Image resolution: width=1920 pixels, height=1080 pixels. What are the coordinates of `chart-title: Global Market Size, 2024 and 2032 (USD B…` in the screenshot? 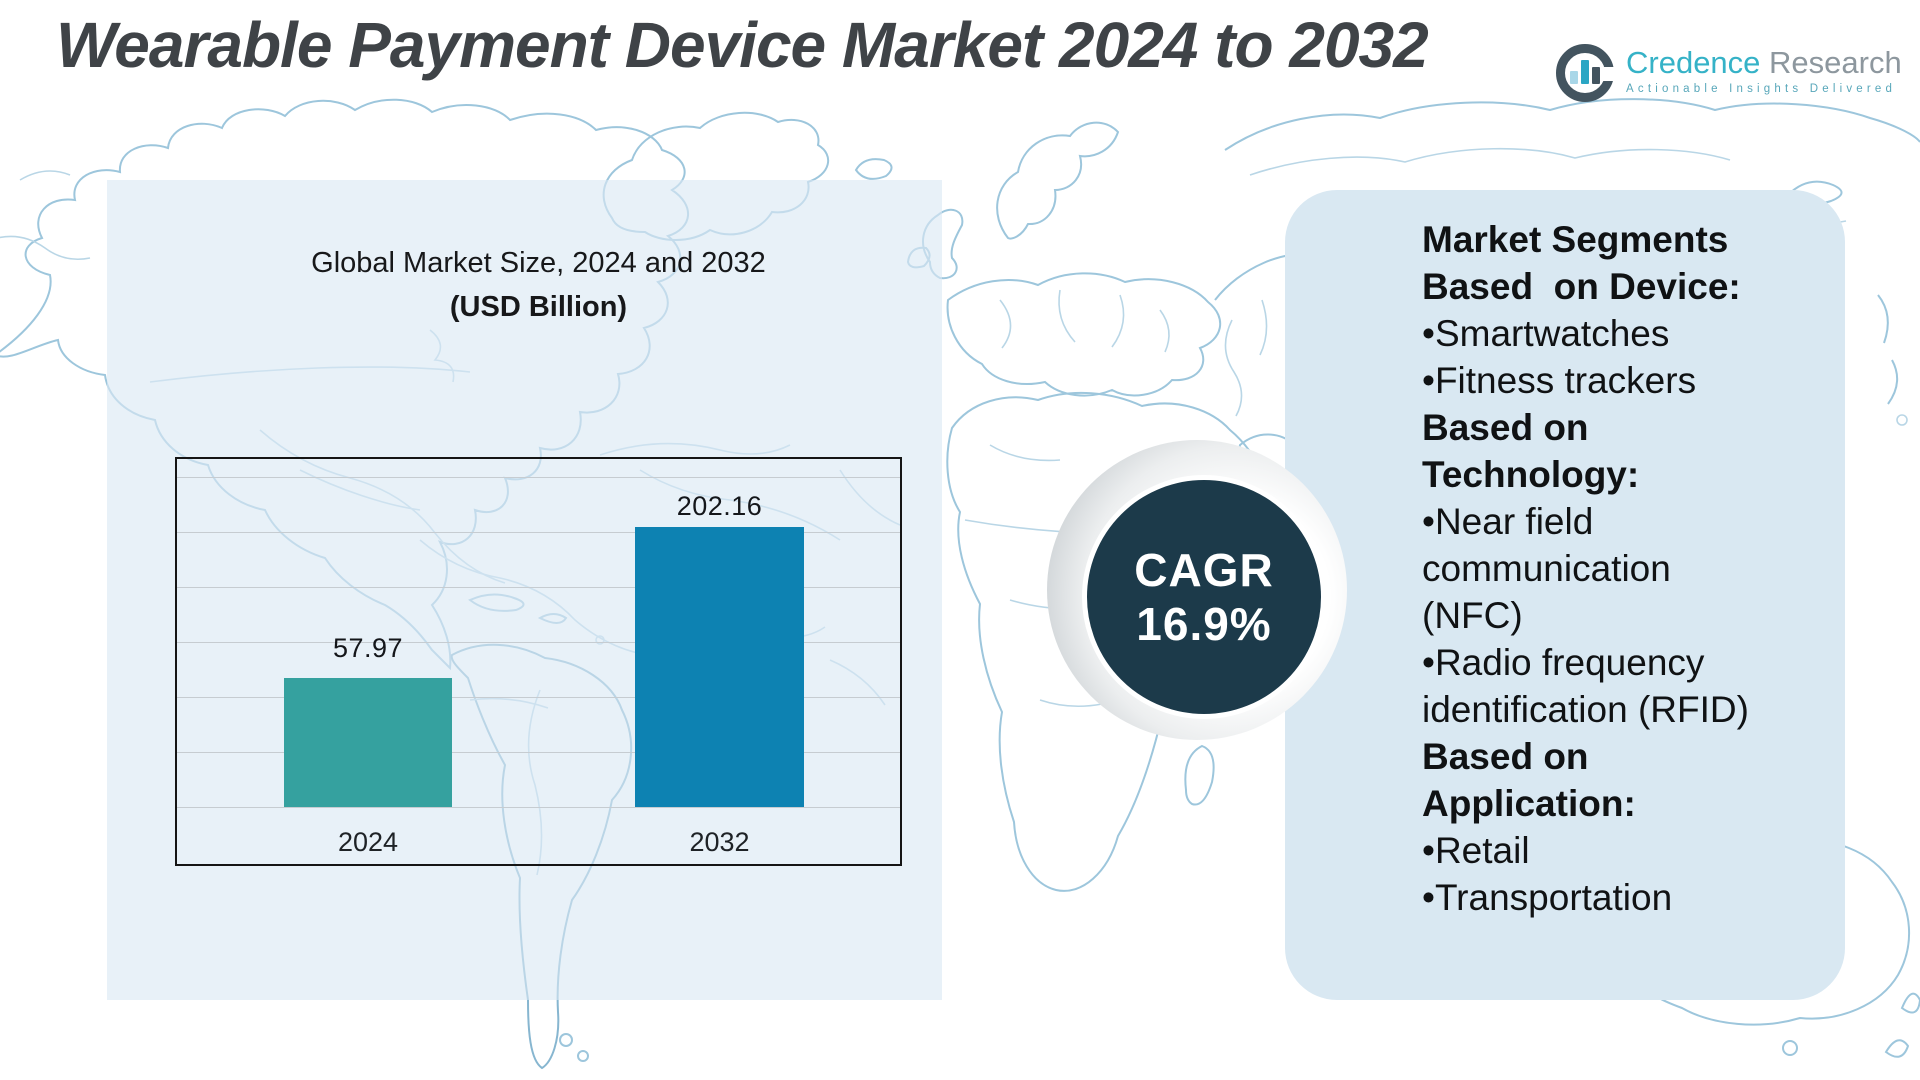 It's located at (538, 285).